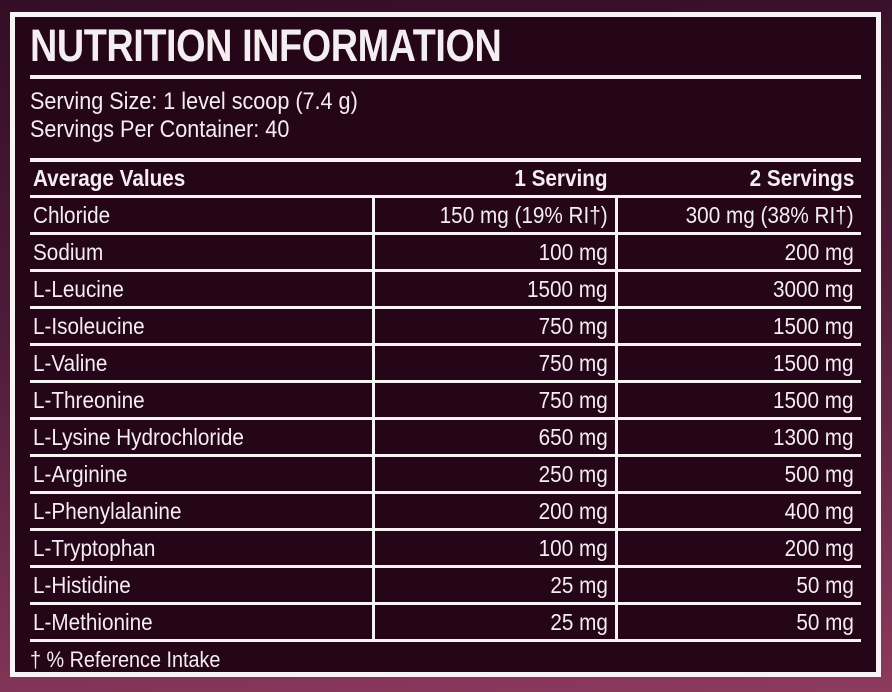 This screenshot has width=892, height=692. What do you see at coordinates (89, 399) in the screenshot?
I see `nutrient-name-cell: L-Threonine` at bounding box center [89, 399].